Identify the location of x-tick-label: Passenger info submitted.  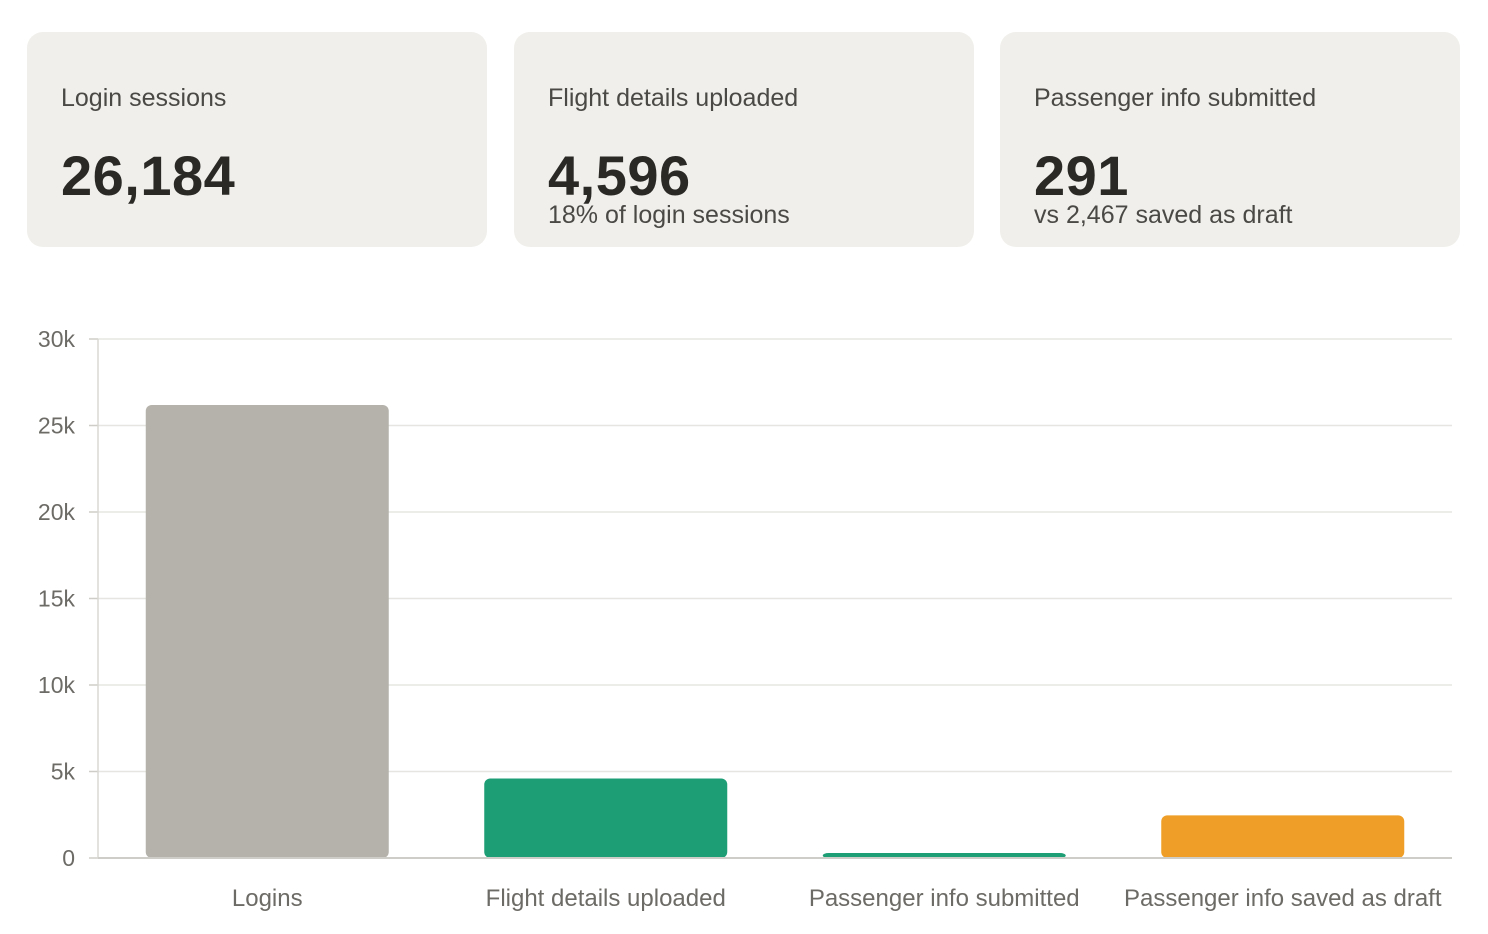
(944, 898).